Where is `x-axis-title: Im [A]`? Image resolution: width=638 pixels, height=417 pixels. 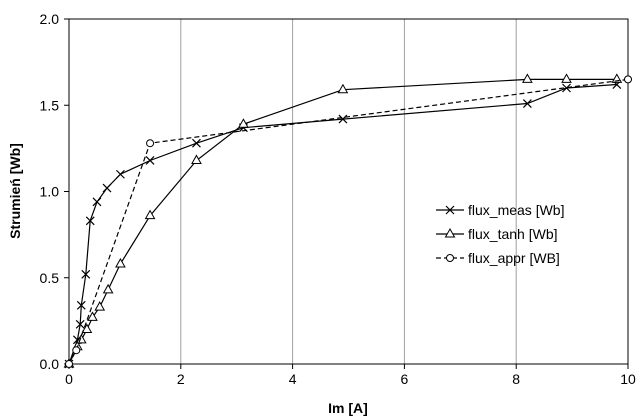
x-axis-title: Im [A] is located at coordinates (348, 408).